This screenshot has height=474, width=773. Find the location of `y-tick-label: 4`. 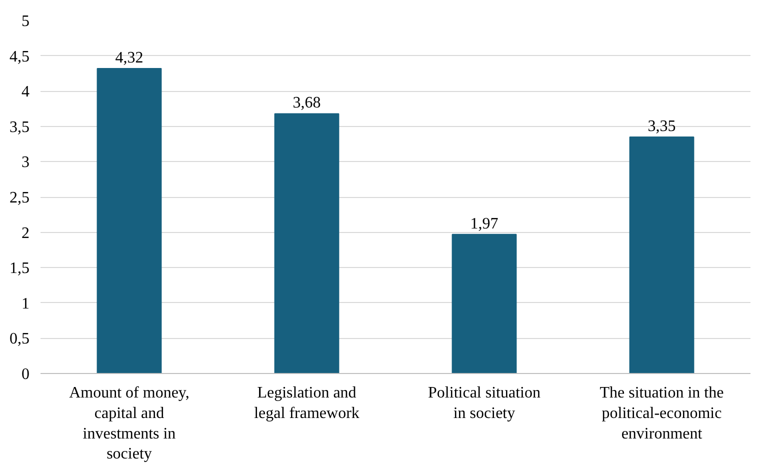

y-tick-label: 4 is located at coordinates (26, 92).